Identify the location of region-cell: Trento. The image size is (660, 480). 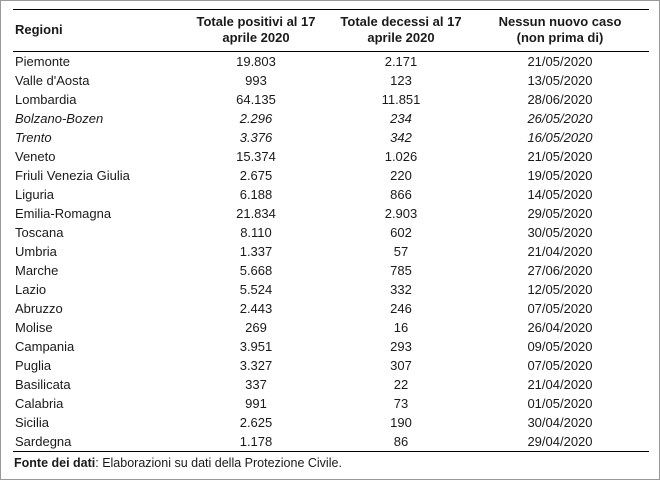
(33, 137).